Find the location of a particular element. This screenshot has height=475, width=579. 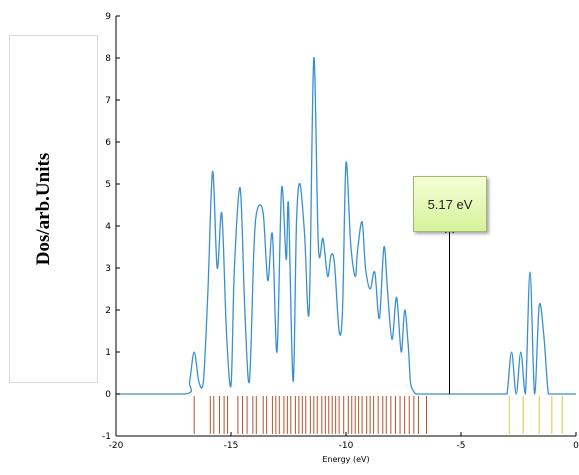

y-tick-label: 1 is located at coordinates (108, 353).